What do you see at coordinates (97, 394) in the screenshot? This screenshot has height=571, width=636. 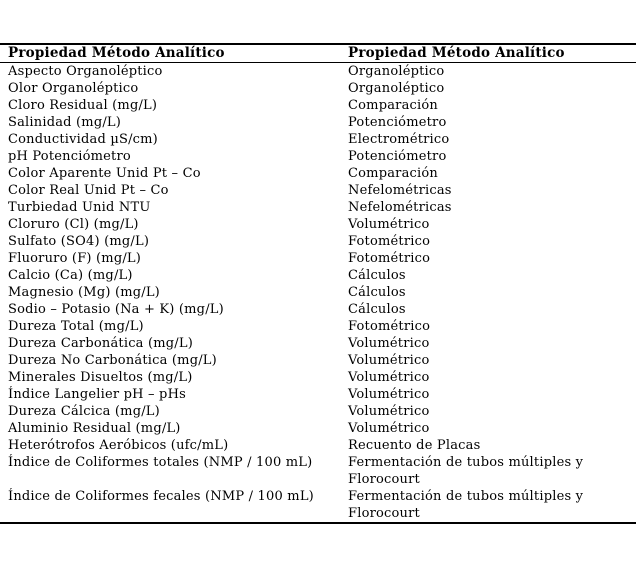 I see `propiedad-cell: Índice Langelier pH – pHs` at bounding box center [97, 394].